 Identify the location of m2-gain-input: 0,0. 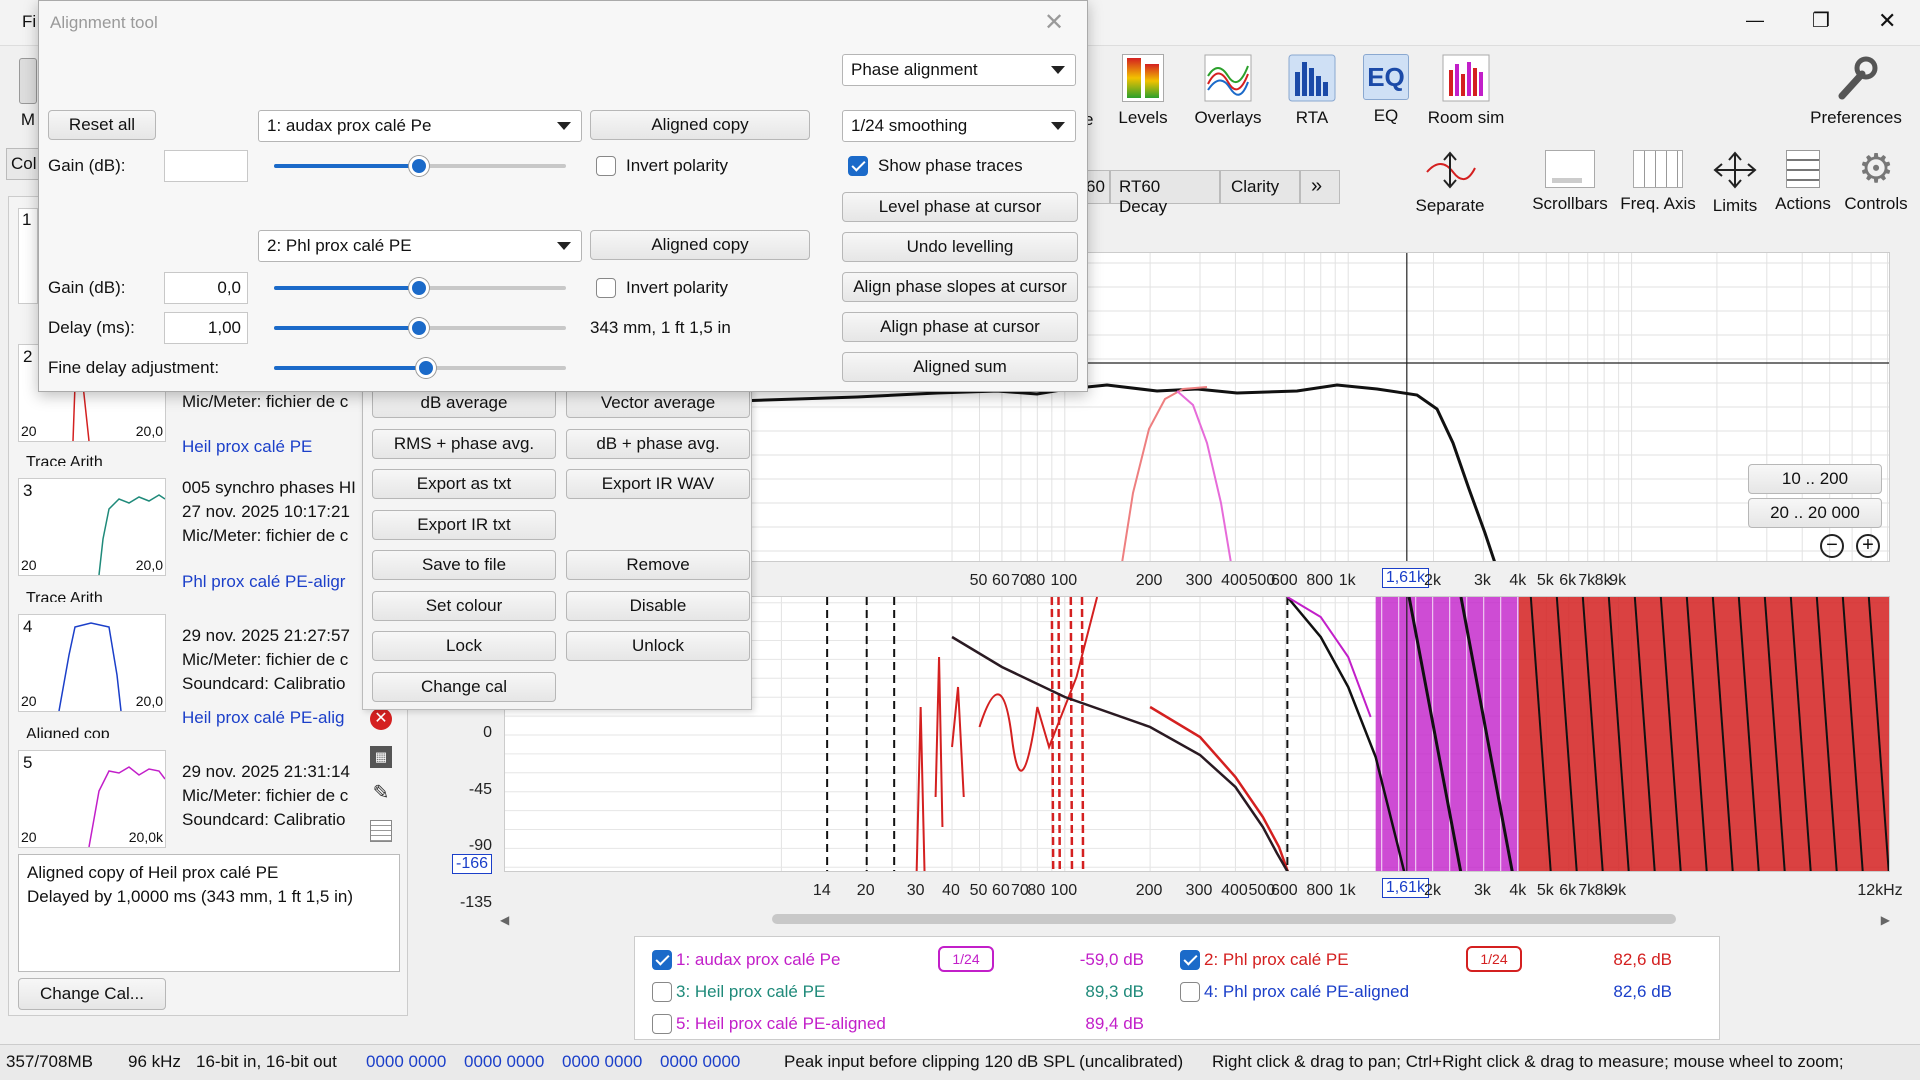
(206, 288).